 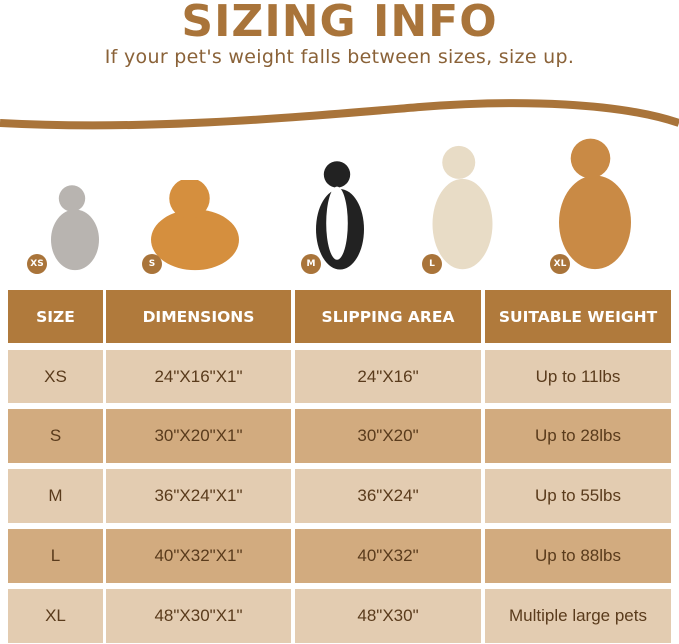 What do you see at coordinates (578, 496) in the screenshot?
I see `table-cell: Up to 55lbs` at bounding box center [578, 496].